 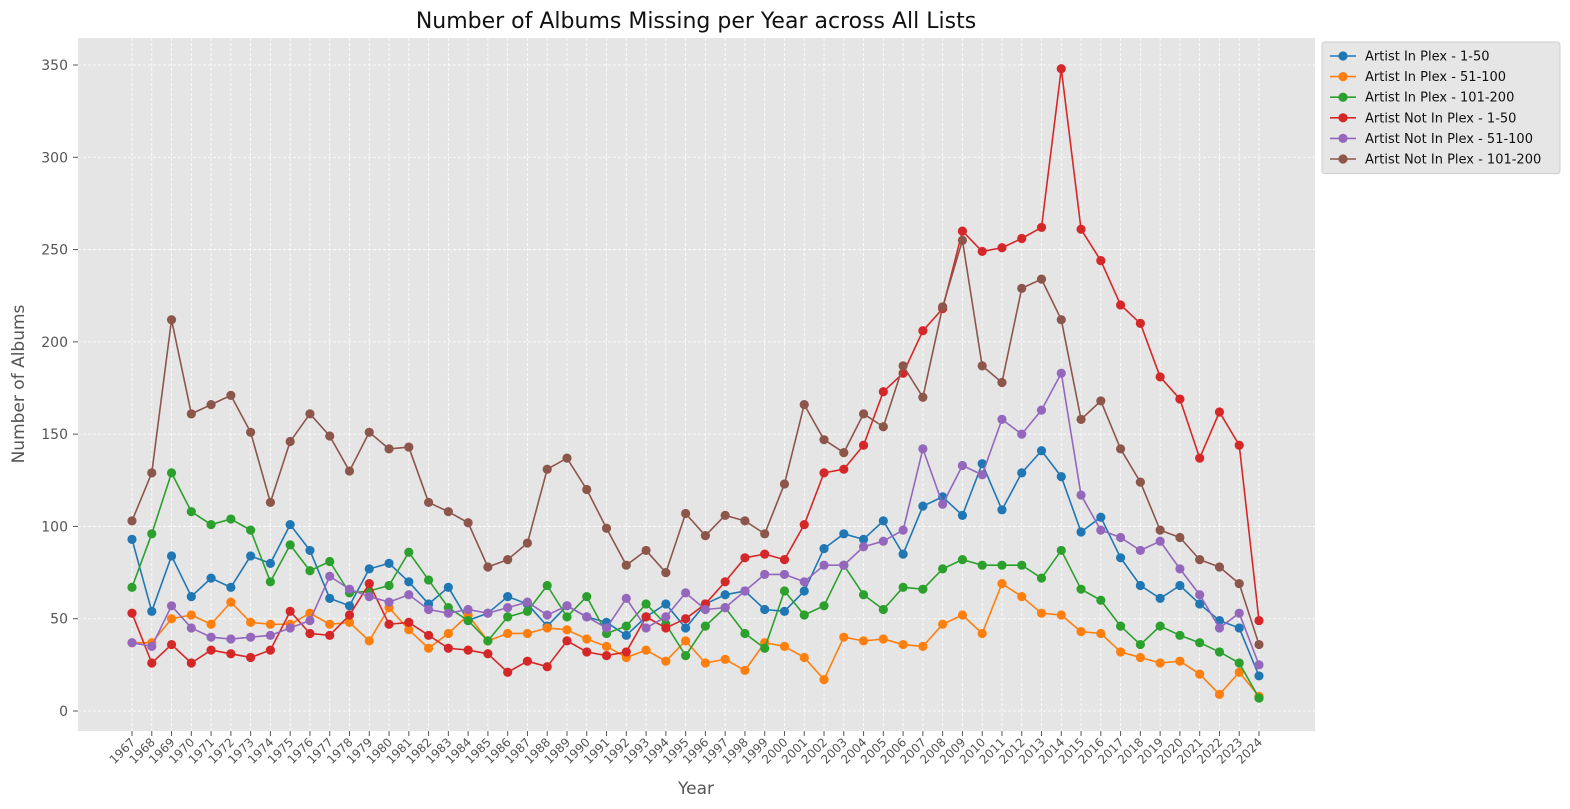 I want to click on legend-item: Artist In Plex - 101-200, so click(x=1422, y=98).